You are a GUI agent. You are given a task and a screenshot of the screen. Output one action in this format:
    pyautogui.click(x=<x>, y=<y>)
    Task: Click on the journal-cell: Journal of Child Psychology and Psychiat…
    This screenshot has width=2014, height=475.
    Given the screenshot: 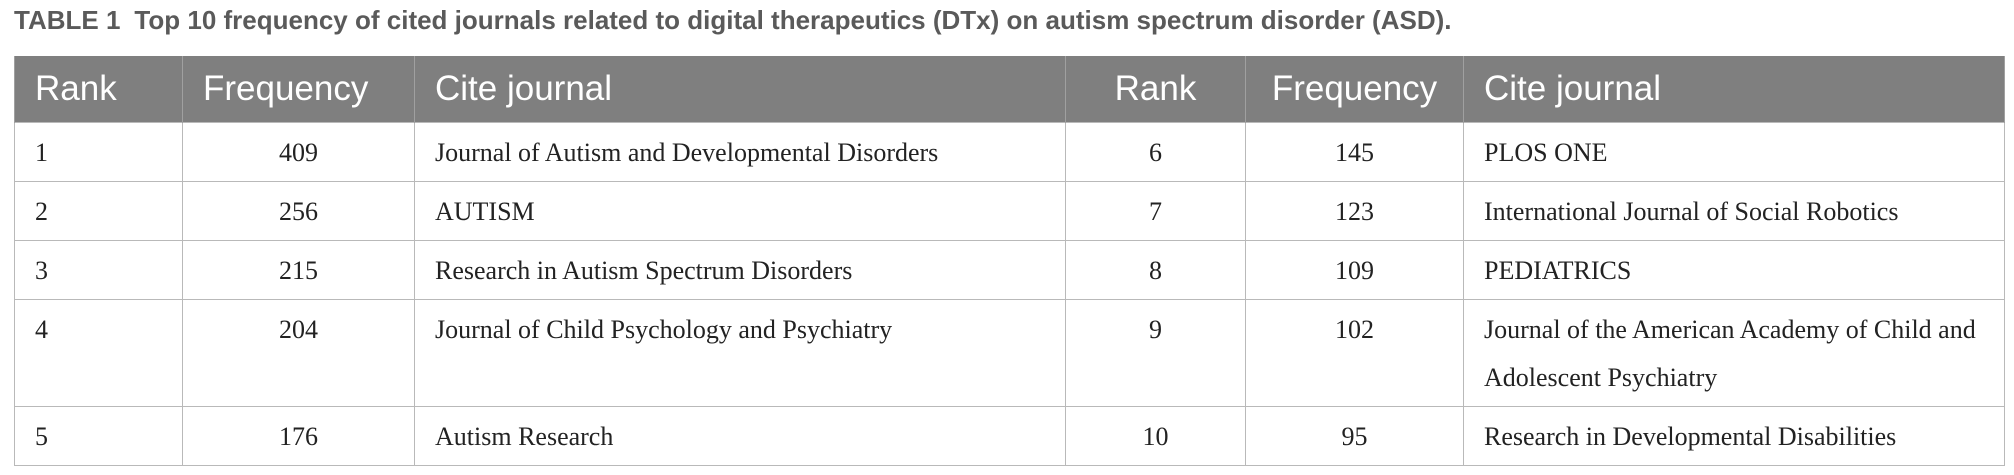 What is the action you would take?
    pyautogui.click(x=740, y=353)
    